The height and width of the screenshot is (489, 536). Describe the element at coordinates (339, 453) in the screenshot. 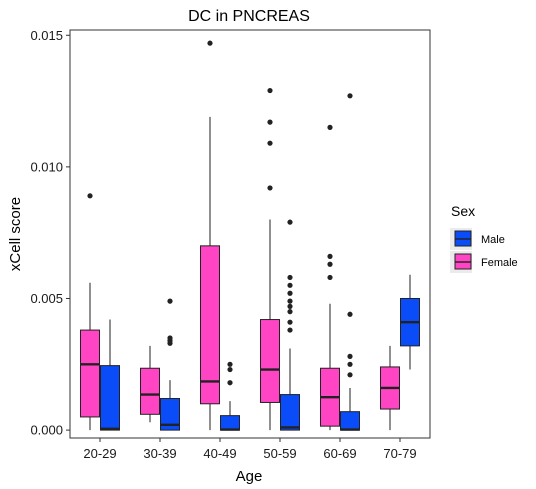

I see `x-tick-label: 60-69` at that location.